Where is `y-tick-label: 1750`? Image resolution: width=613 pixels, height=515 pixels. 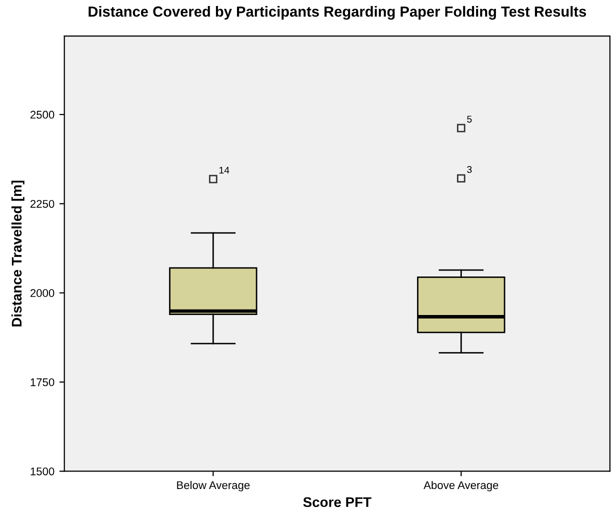
y-tick-label: 1750 is located at coordinates (42, 382).